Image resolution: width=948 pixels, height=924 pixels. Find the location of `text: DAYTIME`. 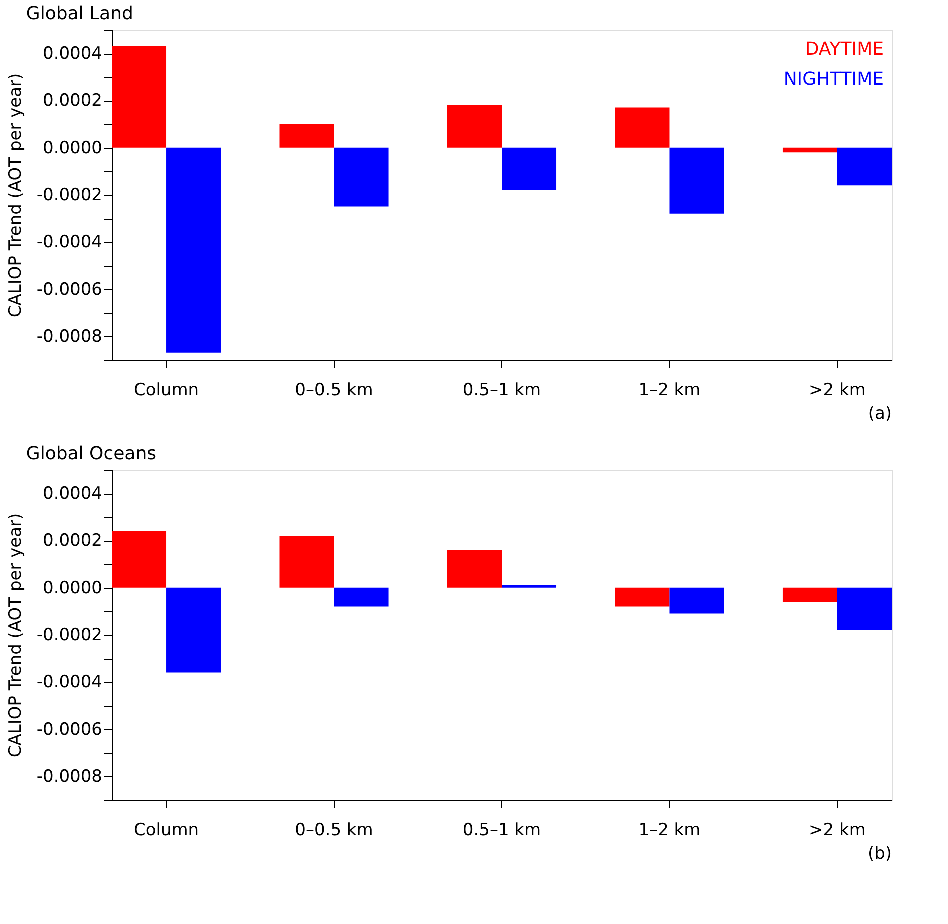

text: DAYTIME is located at coordinates (844, 49).